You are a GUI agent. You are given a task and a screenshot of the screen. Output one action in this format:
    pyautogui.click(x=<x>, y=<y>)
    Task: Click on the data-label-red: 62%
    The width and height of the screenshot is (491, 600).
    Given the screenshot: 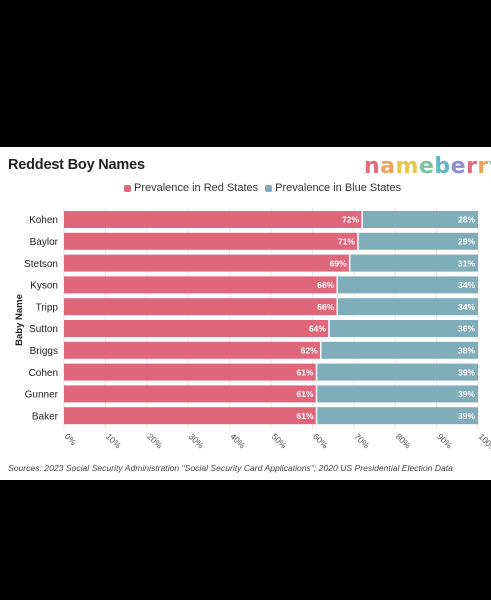 What is the action you would take?
    pyautogui.click(x=309, y=351)
    